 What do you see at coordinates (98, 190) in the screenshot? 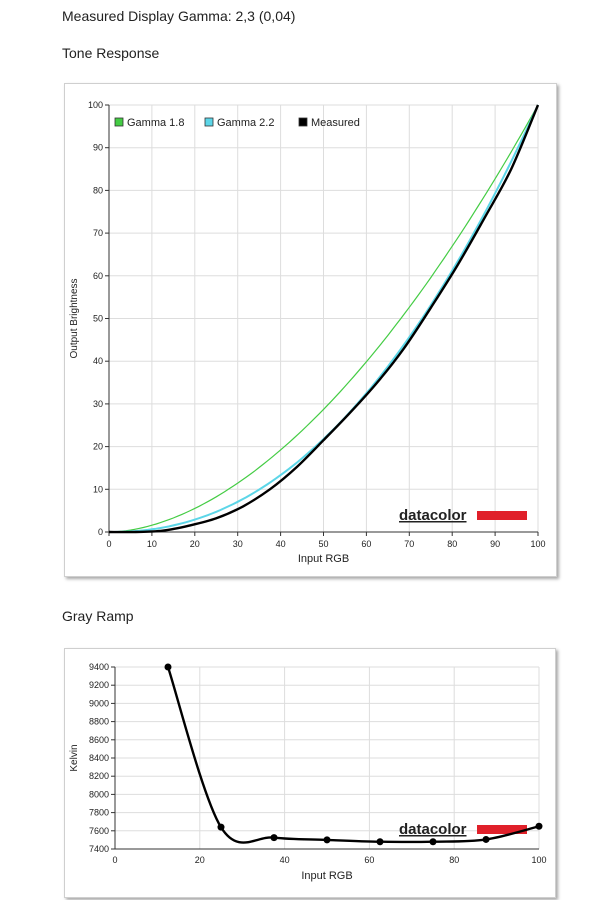
I see `y-tick-label: 80` at bounding box center [98, 190].